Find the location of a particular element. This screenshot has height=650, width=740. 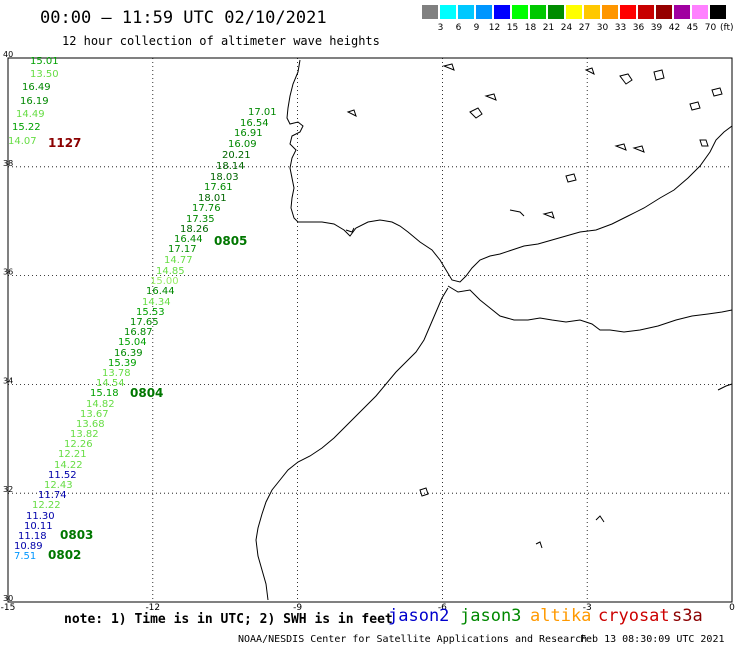

swh-value-label: 15.04 is located at coordinates (132, 342).